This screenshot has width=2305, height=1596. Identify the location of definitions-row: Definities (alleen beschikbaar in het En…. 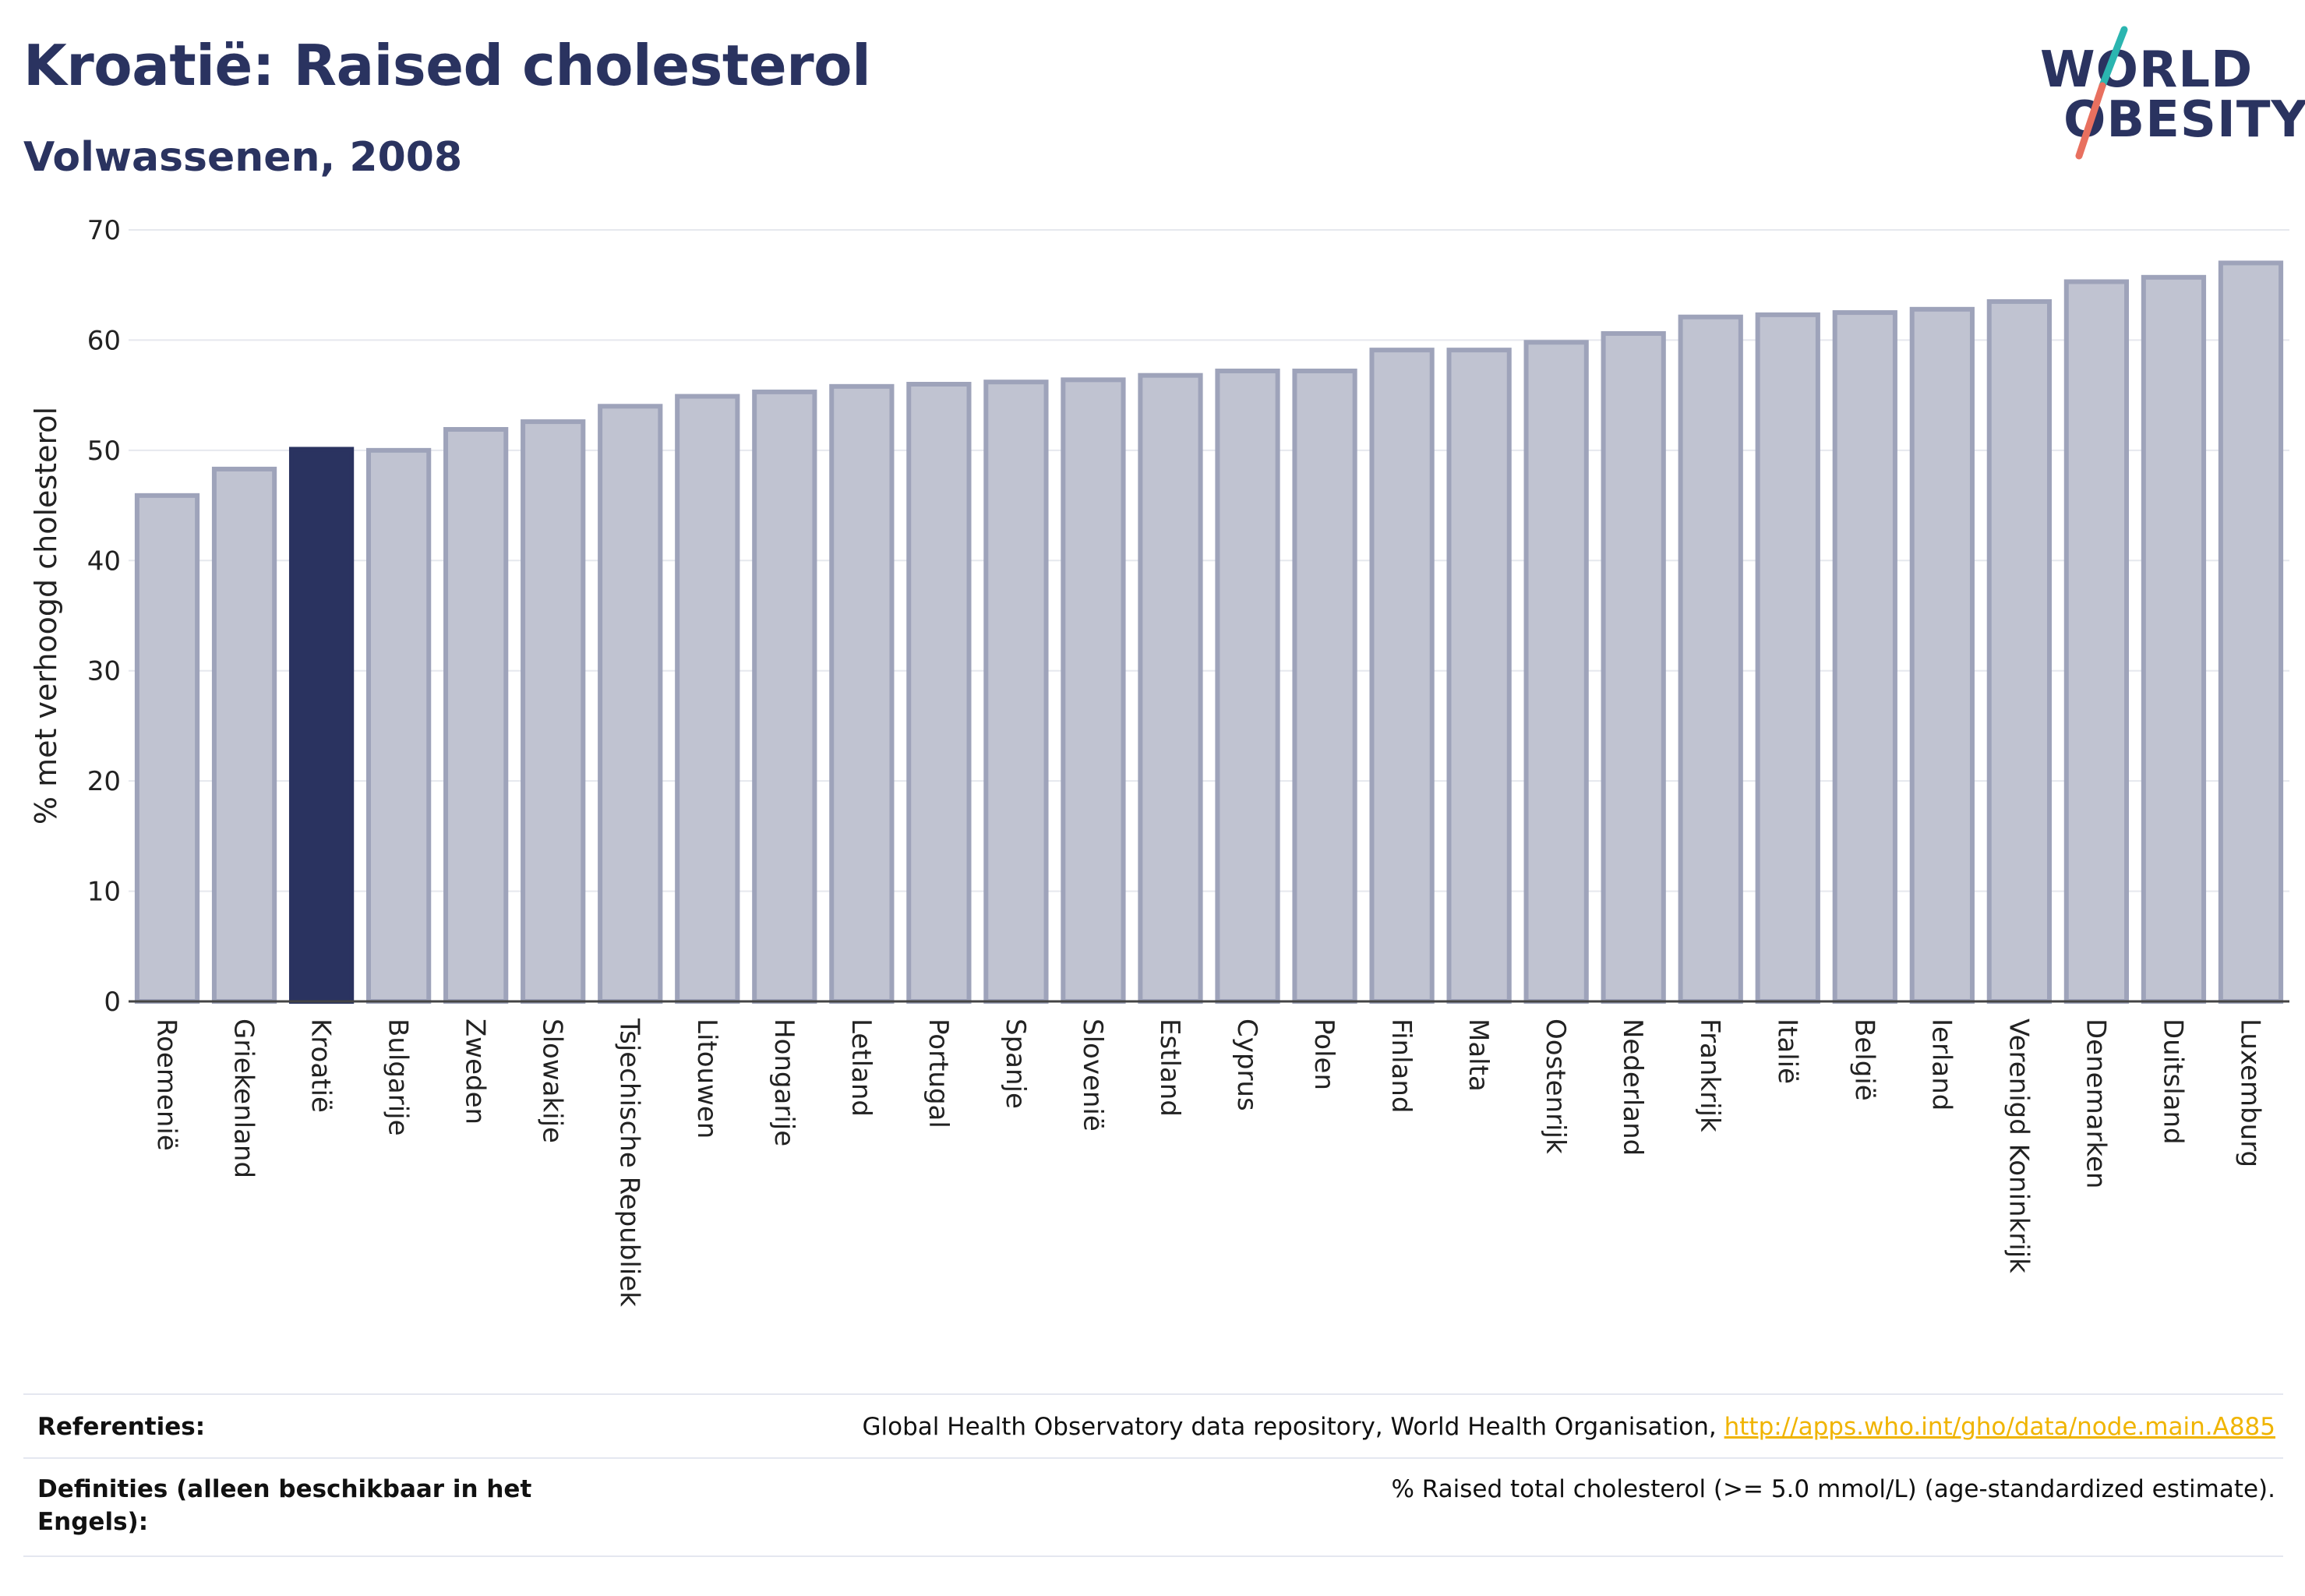
(1153, 1507).